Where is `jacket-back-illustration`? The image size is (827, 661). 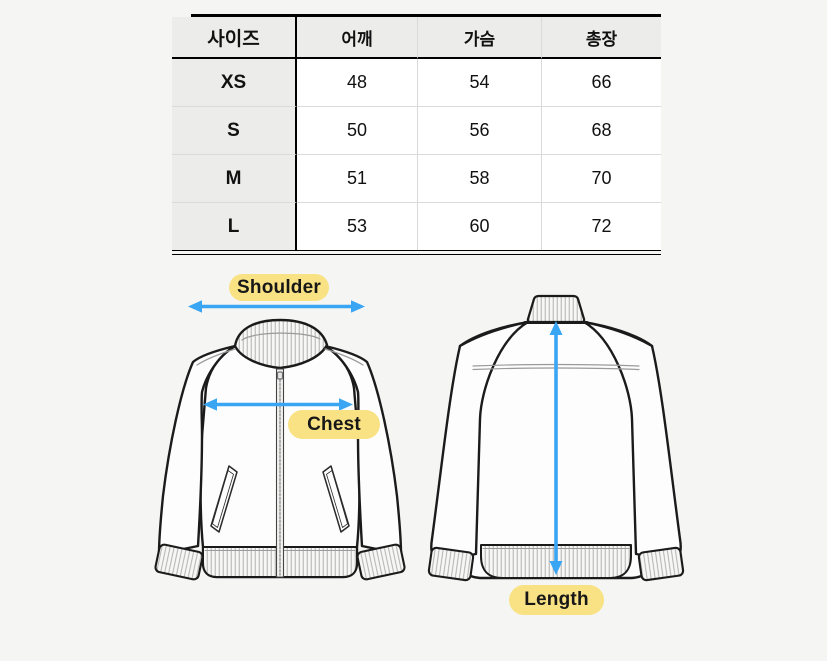
jacket-back-illustration is located at coordinates (556, 438).